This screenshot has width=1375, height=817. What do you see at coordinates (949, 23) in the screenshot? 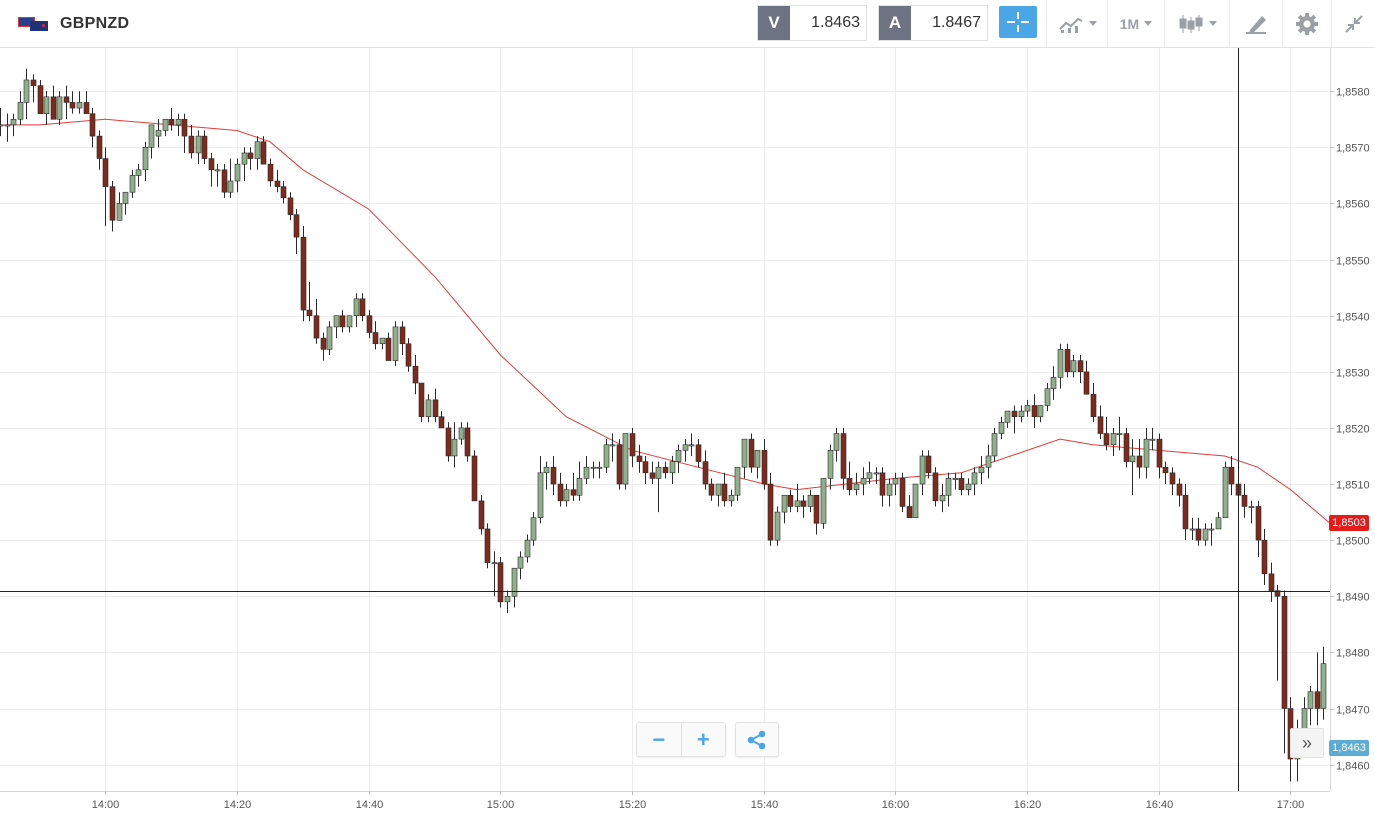
I see `buy-price: 1.8467` at bounding box center [949, 23].